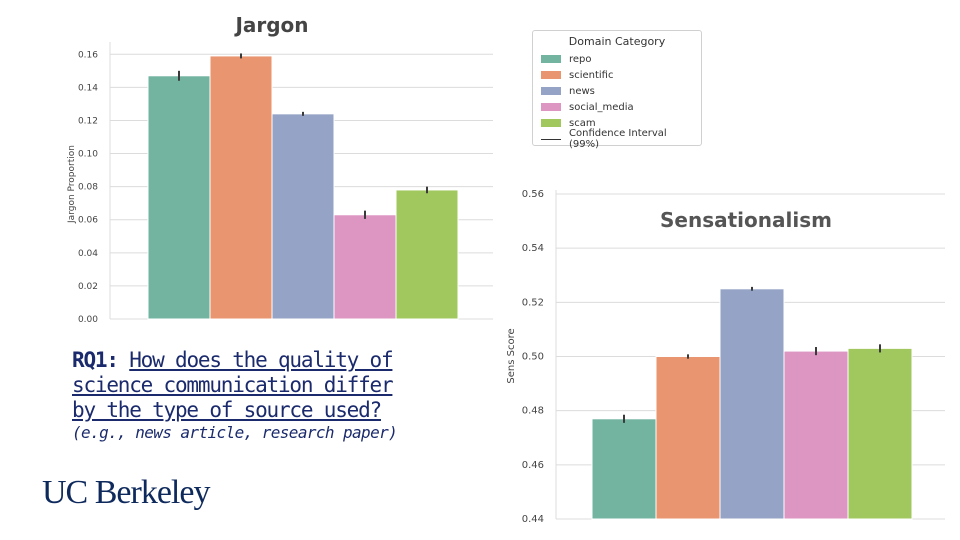 This screenshot has height=540, width=960. I want to click on sensationalism-y-tick-label: 0.50, so click(533, 357).